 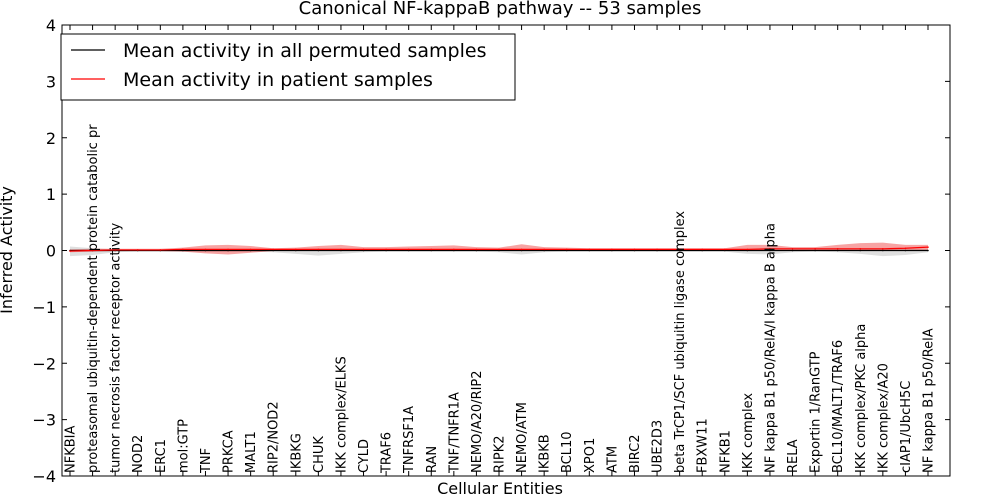 What do you see at coordinates (288, 67) in the screenshot?
I see `legend-box` at bounding box center [288, 67].